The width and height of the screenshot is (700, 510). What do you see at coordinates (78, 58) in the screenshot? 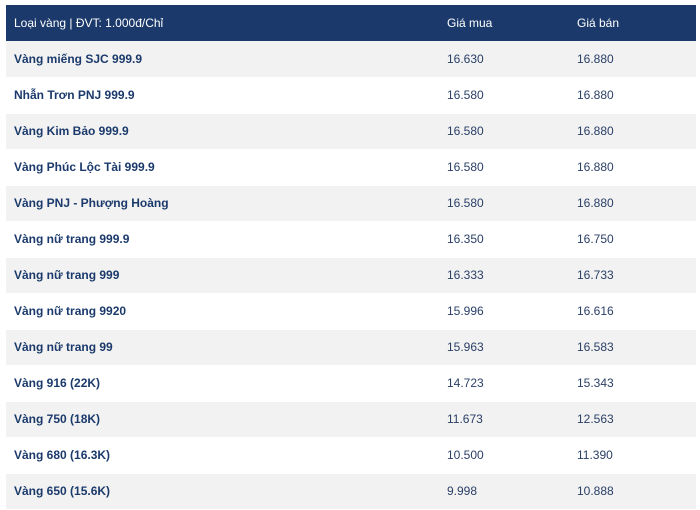
I see `gold-type-cell: Vàng miếng SJC 999.9` at bounding box center [78, 58].